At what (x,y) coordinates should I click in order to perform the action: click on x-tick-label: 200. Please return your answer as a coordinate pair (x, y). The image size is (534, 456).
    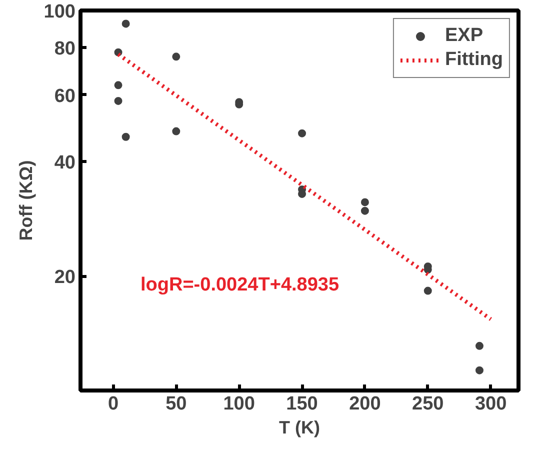
    Looking at the image, I should click on (365, 404).